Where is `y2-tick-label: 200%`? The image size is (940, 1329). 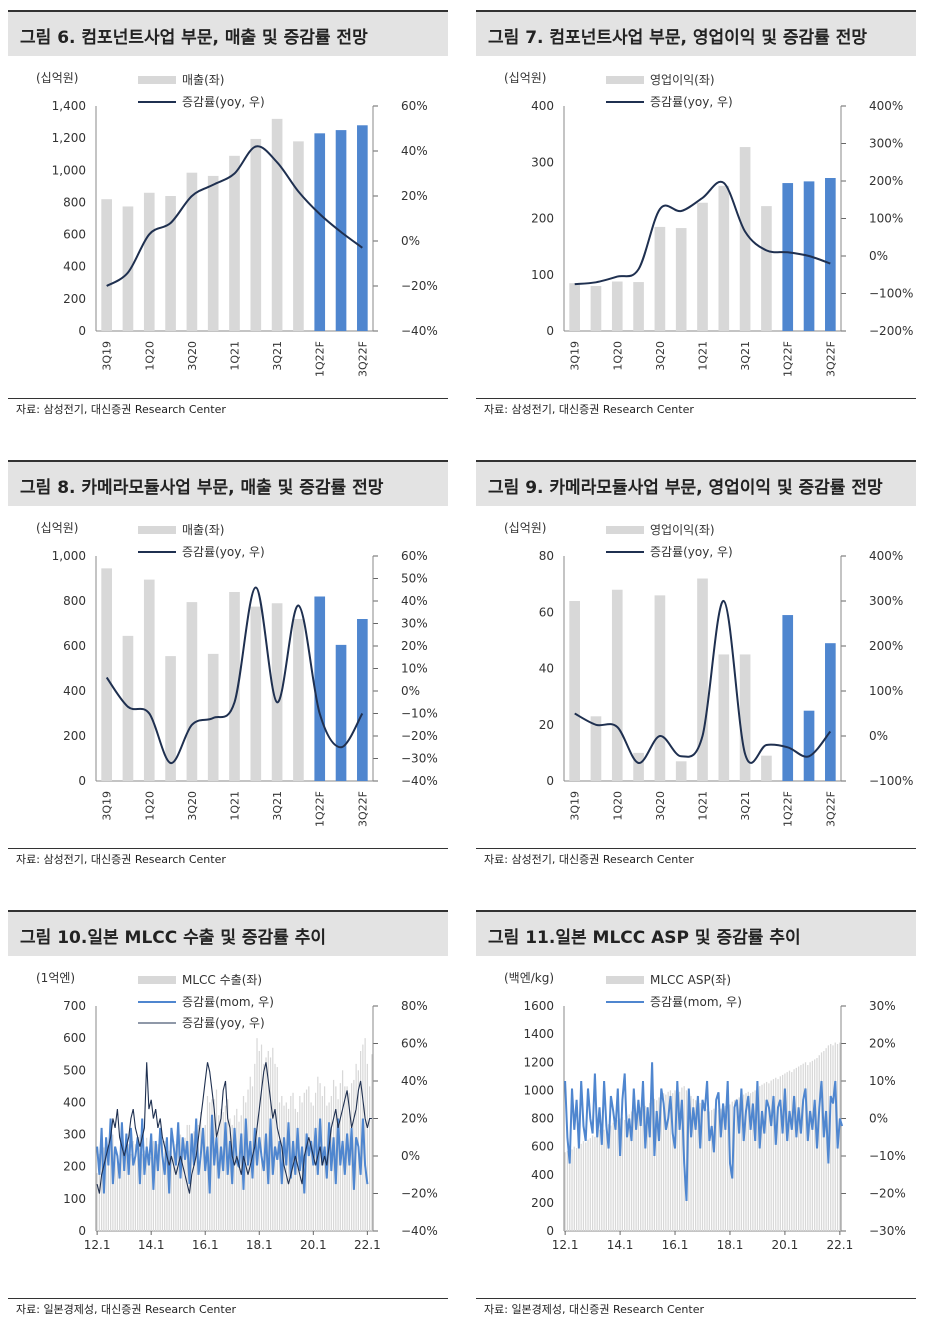
y2-tick-label: 200% is located at coordinates (886, 181).